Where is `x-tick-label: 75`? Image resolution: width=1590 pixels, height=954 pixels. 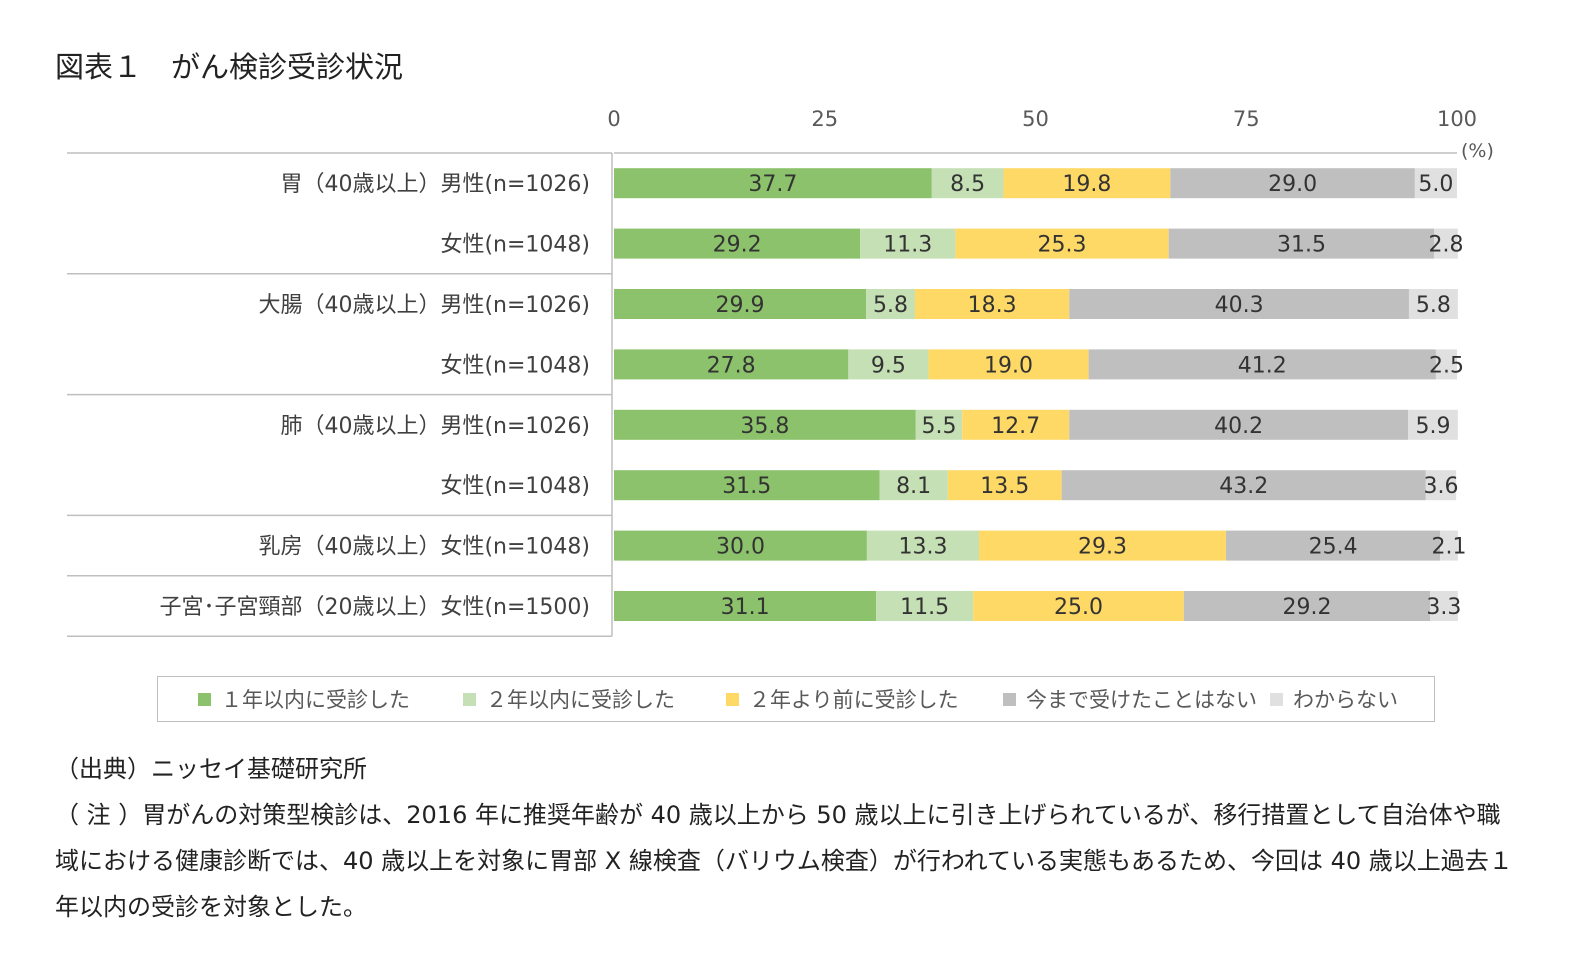 x-tick-label: 75 is located at coordinates (1246, 119).